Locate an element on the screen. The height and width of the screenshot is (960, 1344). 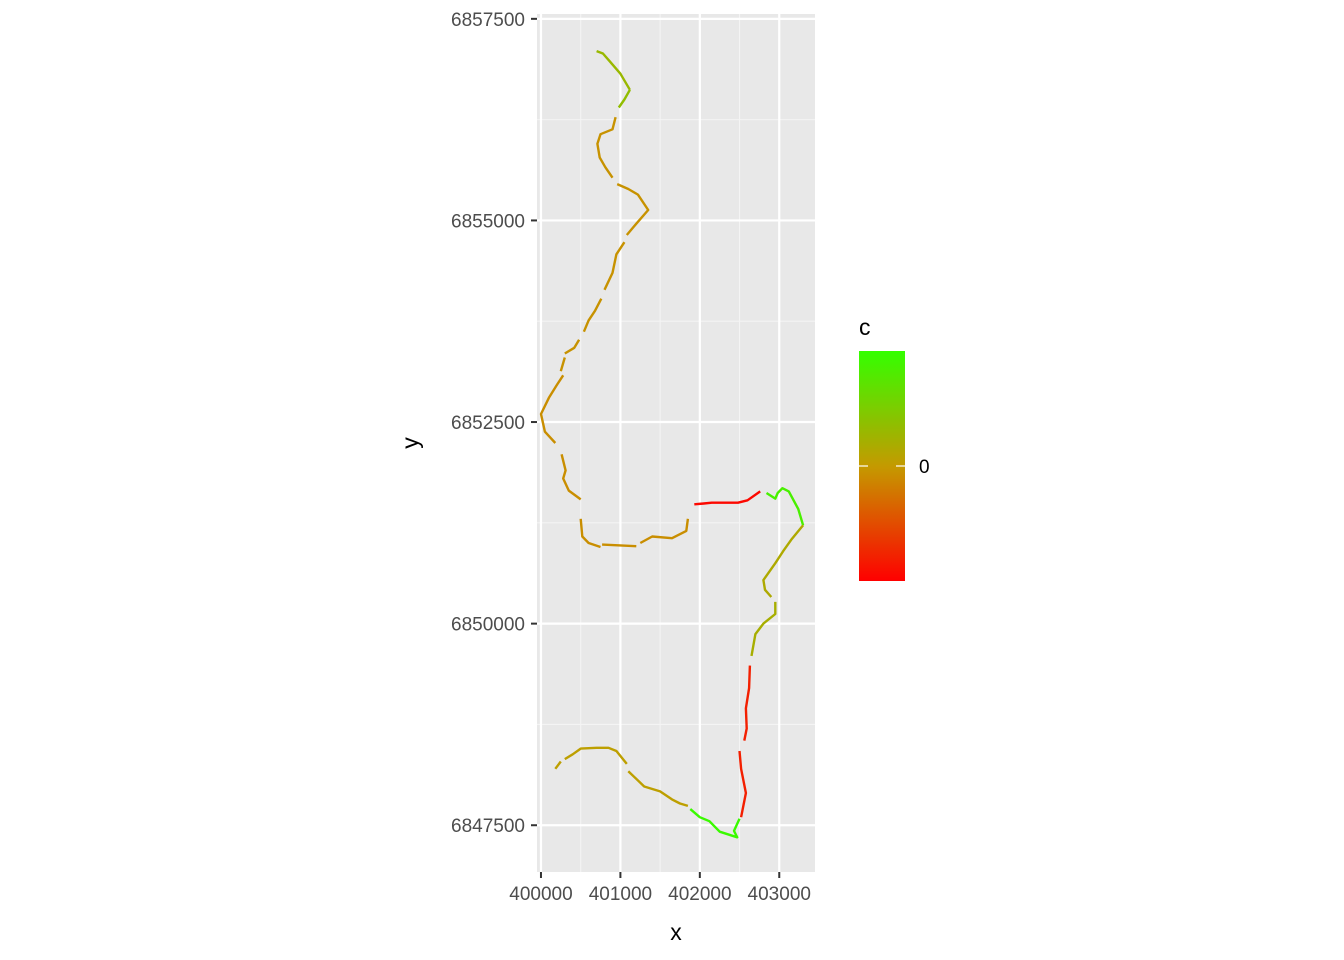
x-tick-label: 403000 is located at coordinates (779, 894).